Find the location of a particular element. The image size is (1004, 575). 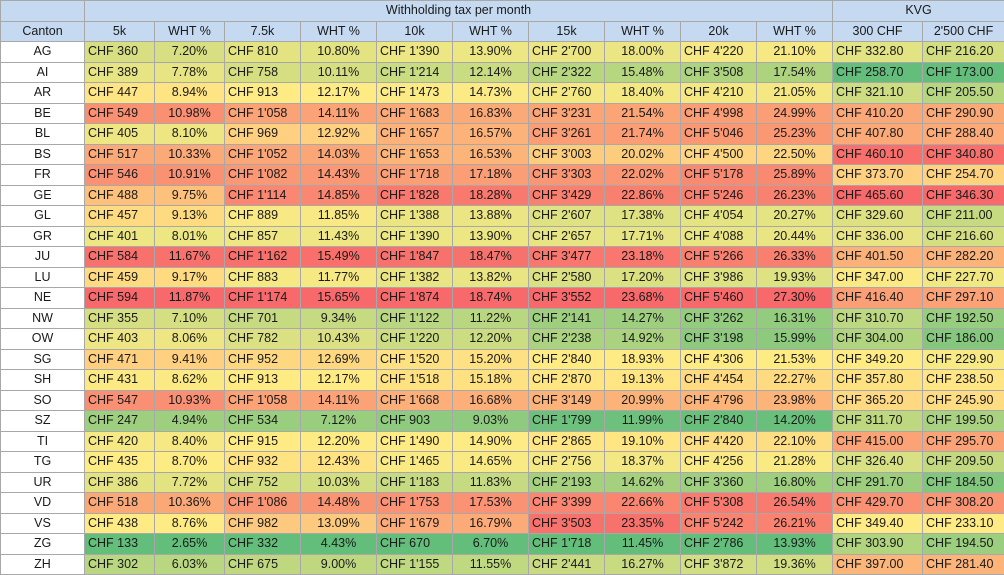

table-cell: 11.22% is located at coordinates (491, 318).